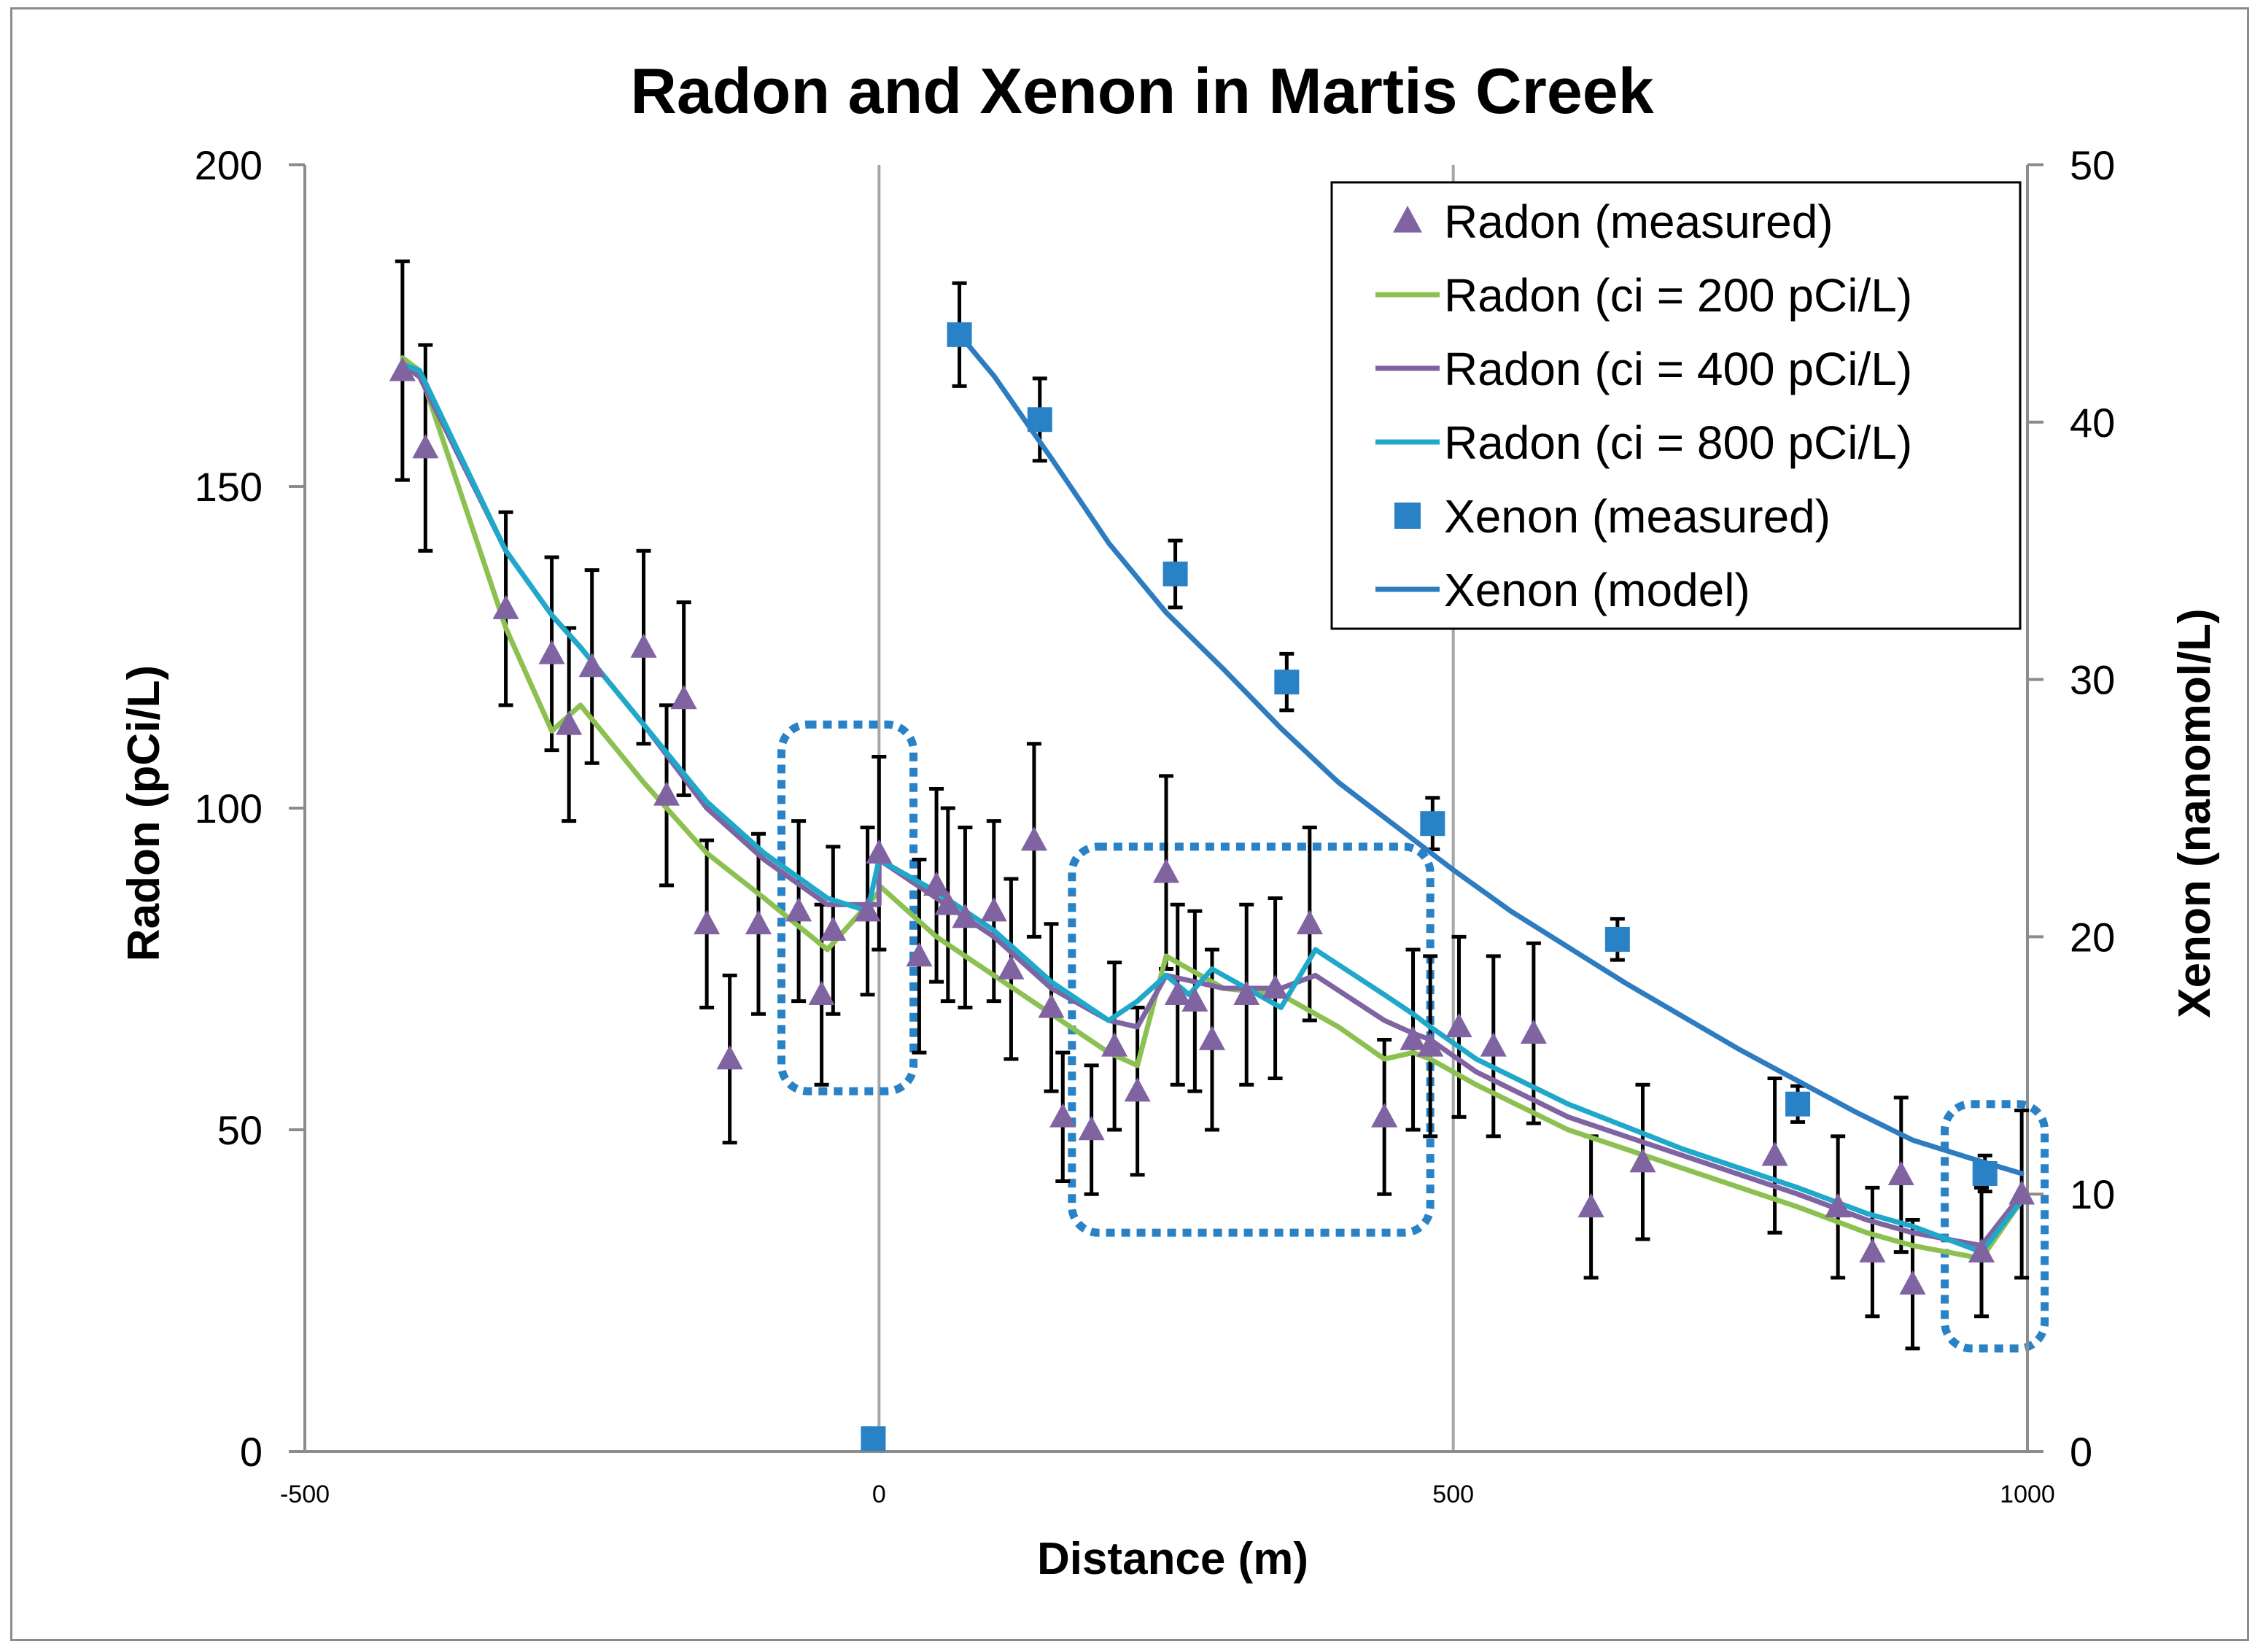  What do you see at coordinates (2092, 1194) in the screenshot?
I see `y2-tick-label-1: 10` at bounding box center [2092, 1194].